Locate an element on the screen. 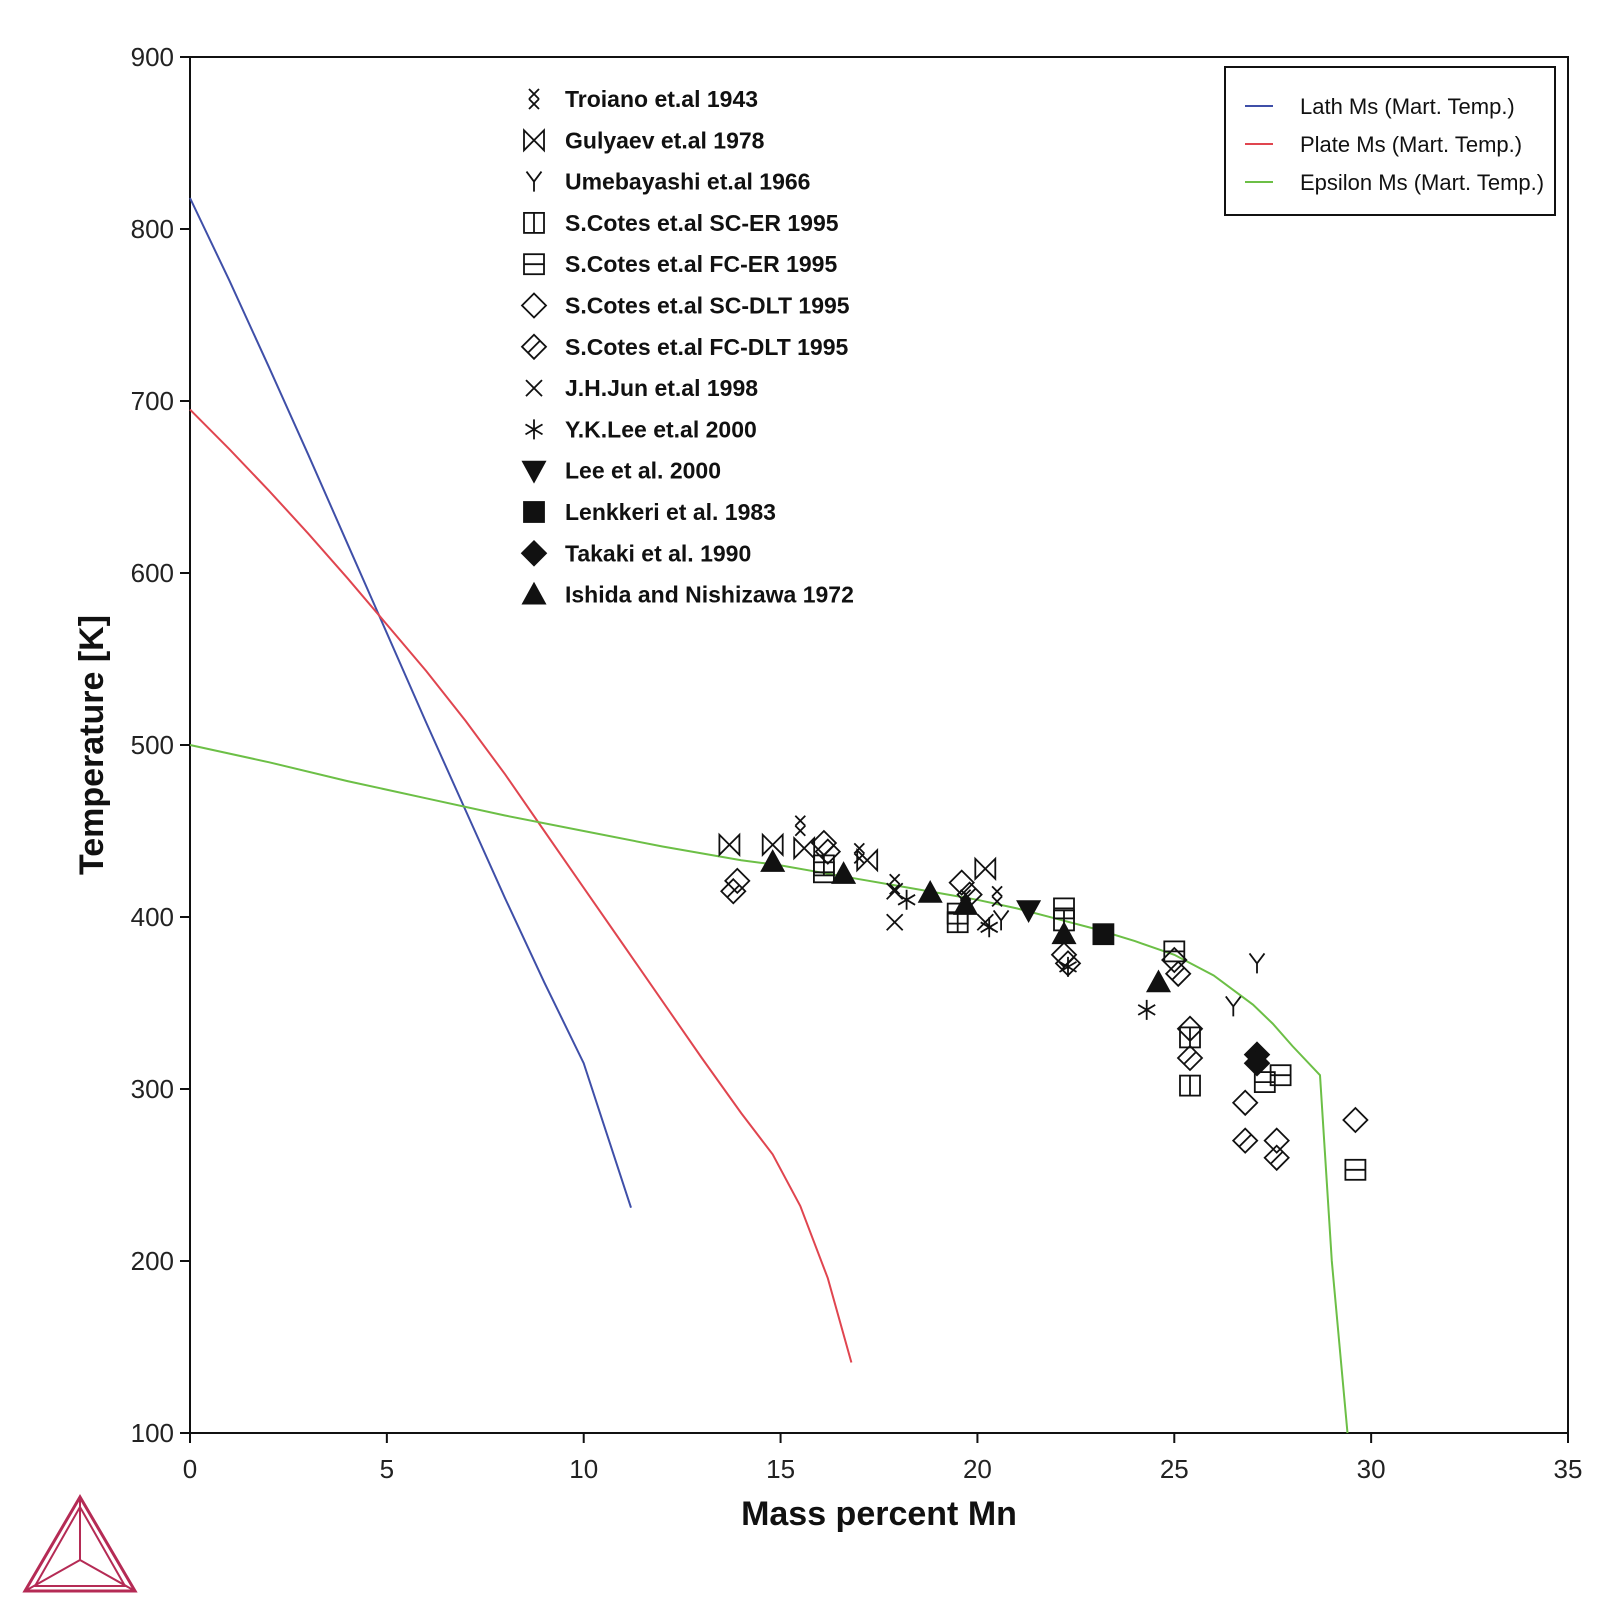 The width and height of the screenshot is (1610, 1610). data-legend-marker-bowtie is located at coordinates (534, 140).